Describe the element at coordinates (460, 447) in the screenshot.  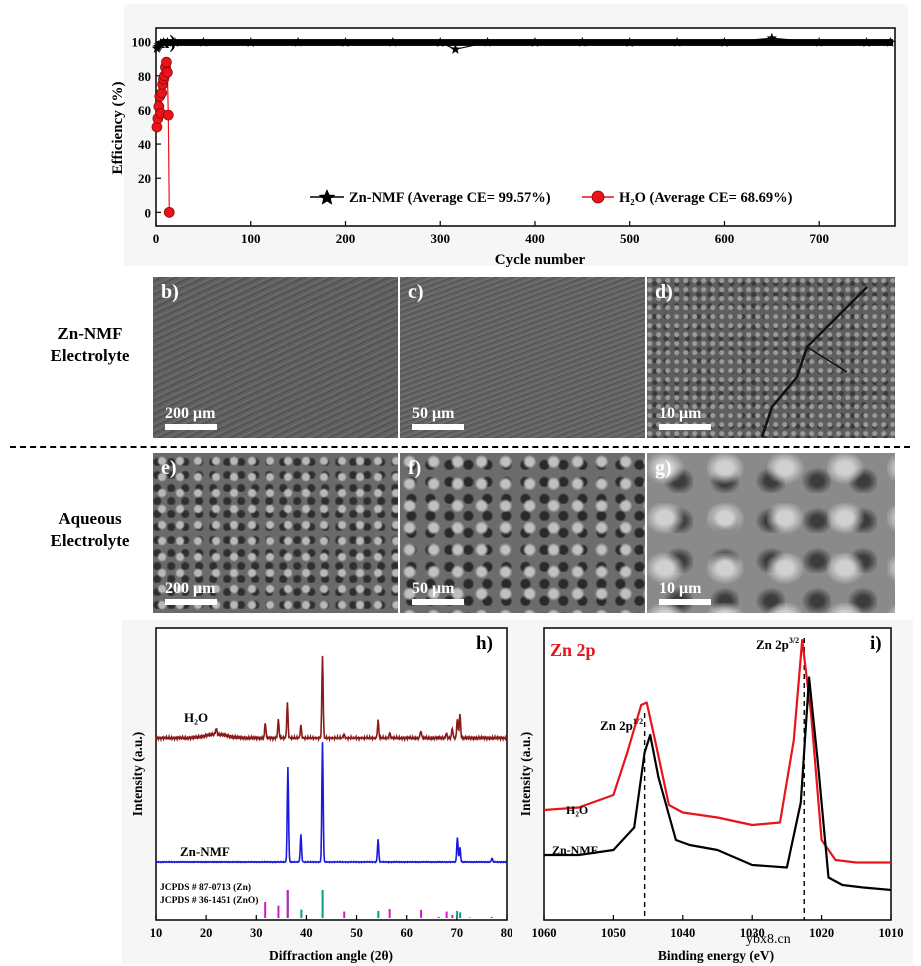
I see `row-divider` at that location.